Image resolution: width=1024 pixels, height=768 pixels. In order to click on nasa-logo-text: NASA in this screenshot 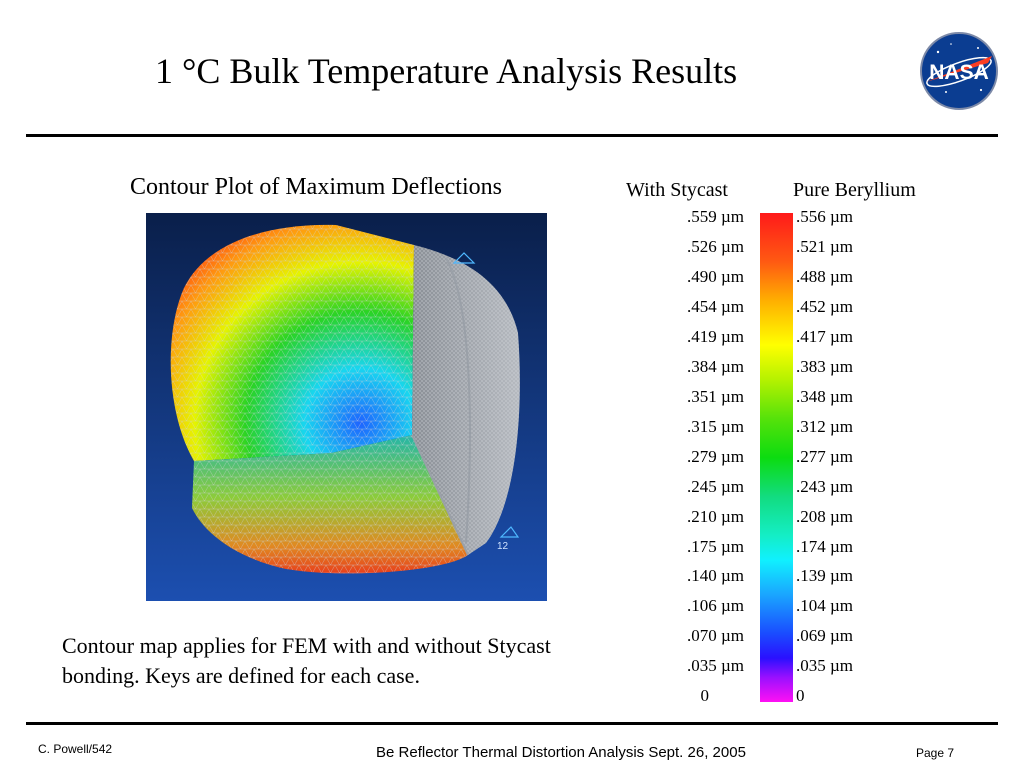, I will do `click(959, 72)`.